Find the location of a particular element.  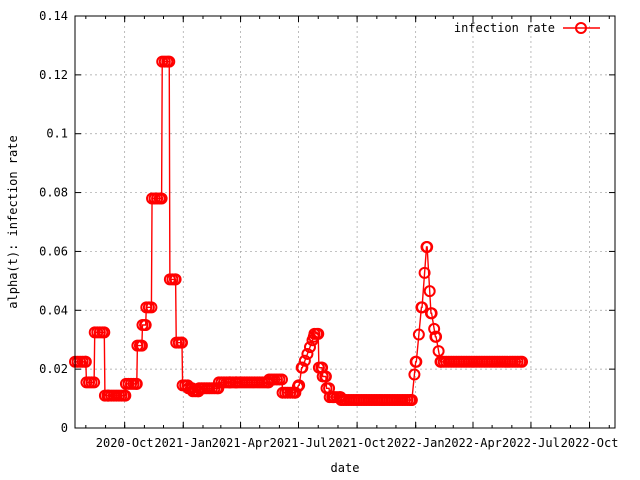

legend-marker is located at coordinates (581, 28).